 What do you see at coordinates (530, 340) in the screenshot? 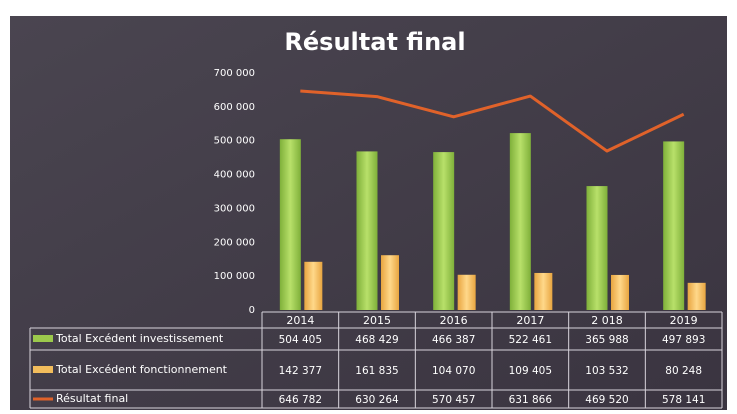
I see `table-value: 522 461` at bounding box center [530, 340].